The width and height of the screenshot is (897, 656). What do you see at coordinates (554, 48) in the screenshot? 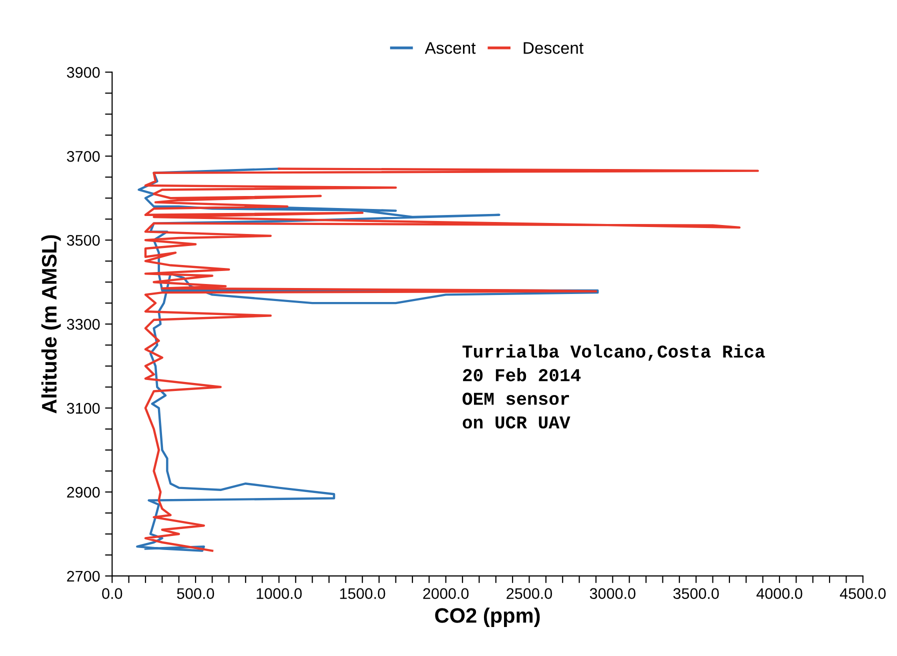
I see `legend-label: Descent` at bounding box center [554, 48].